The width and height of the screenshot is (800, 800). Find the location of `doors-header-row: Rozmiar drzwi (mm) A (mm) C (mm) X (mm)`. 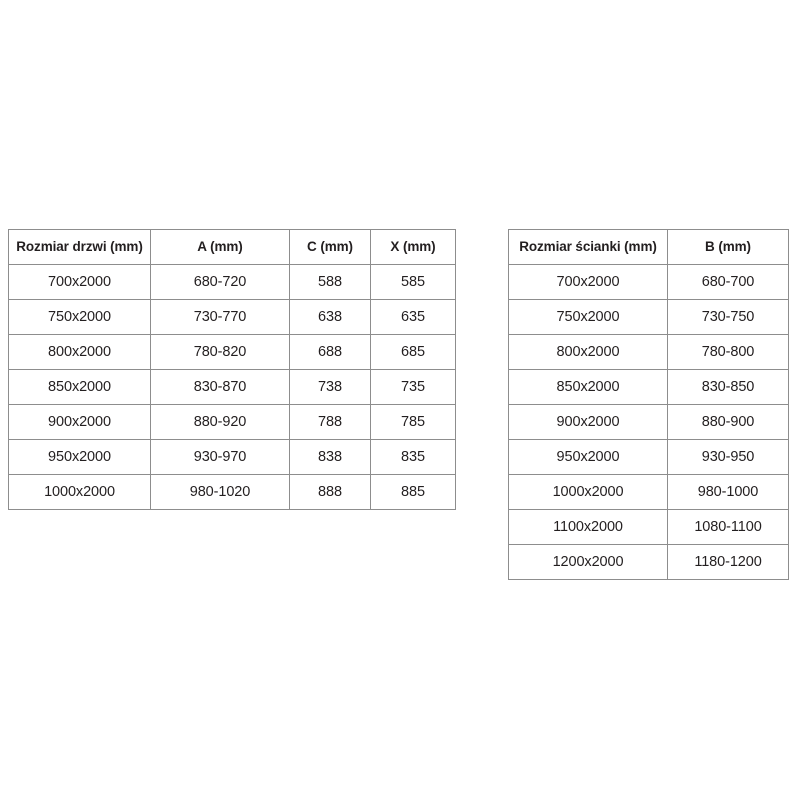

doors-header-row: Rozmiar drzwi (mm) A (mm) C (mm) X (mm) is located at coordinates (232, 247).